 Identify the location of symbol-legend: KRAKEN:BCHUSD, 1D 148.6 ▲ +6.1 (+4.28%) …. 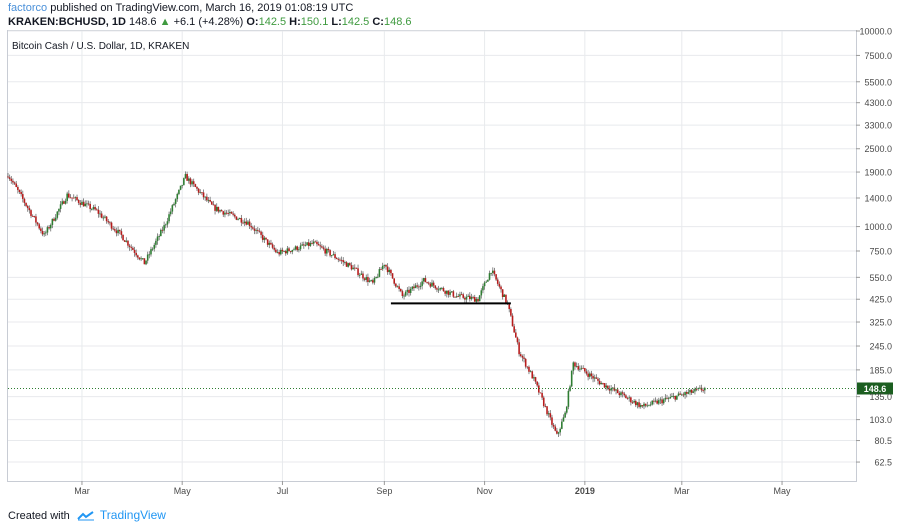
(210, 22).